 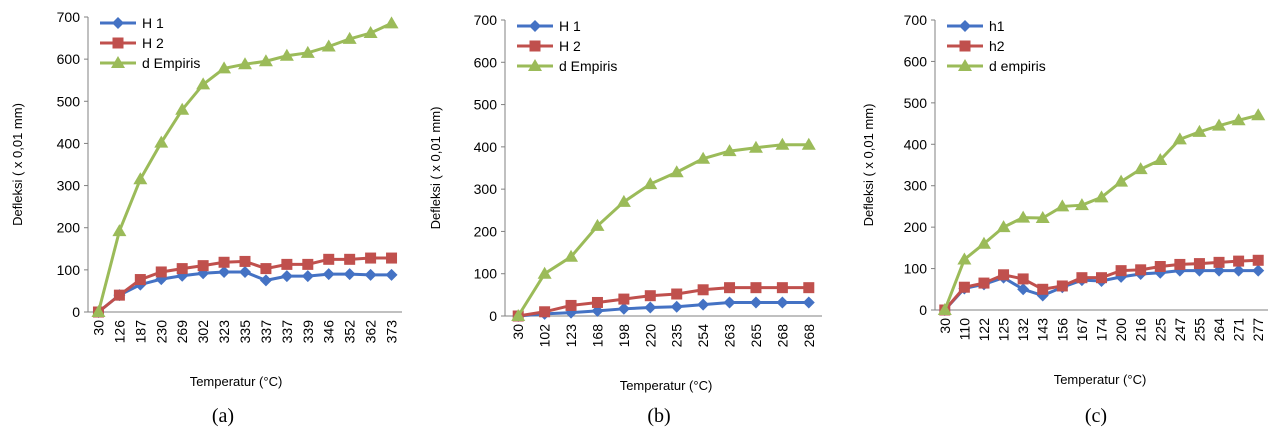 I want to click on x-tick-label: 167, so click(x=1082, y=330).